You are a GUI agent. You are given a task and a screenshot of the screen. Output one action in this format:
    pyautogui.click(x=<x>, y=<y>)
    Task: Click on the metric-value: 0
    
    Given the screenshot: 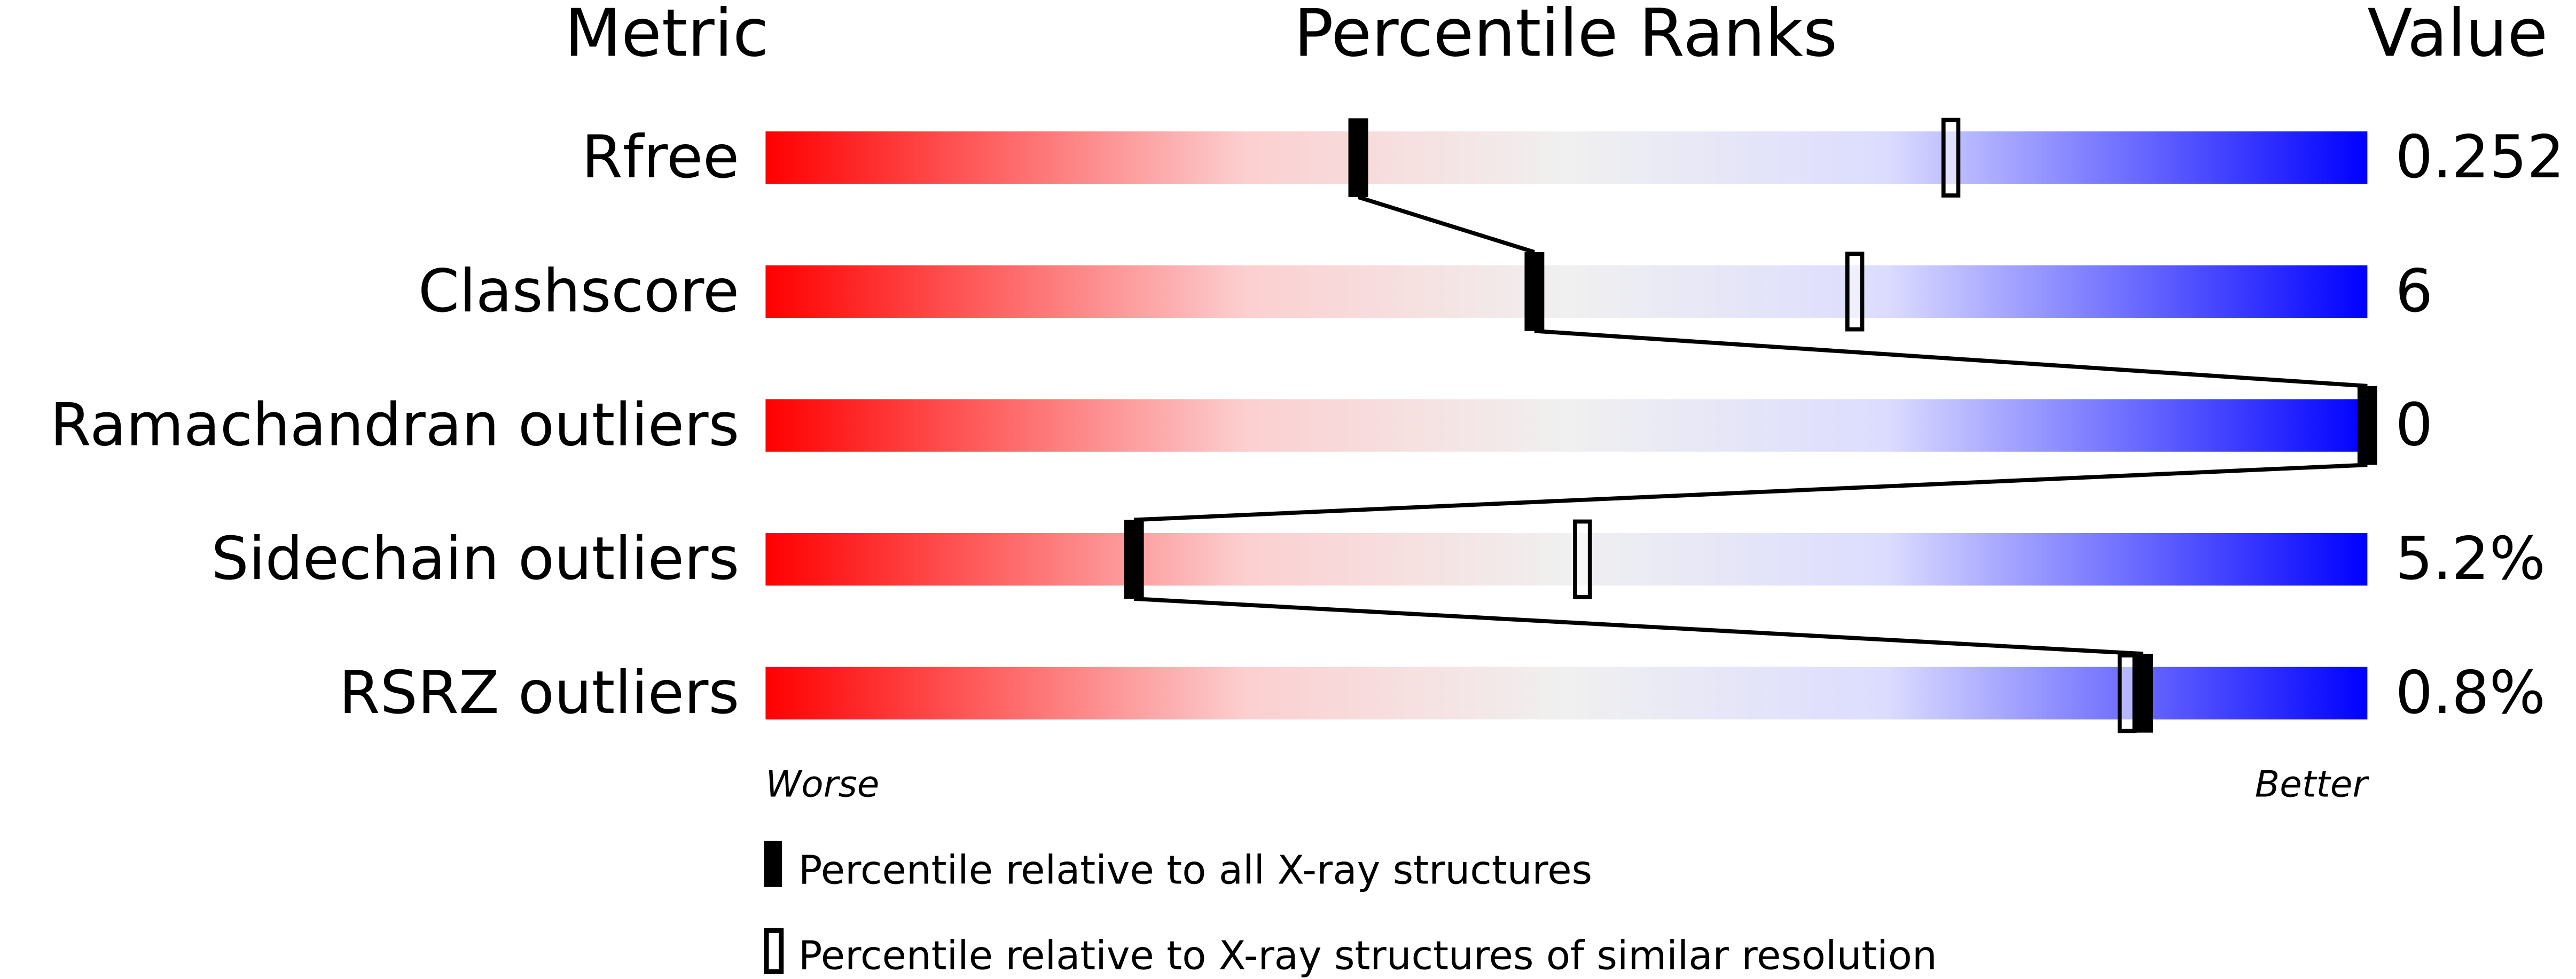 What is the action you would take?
    pyautogui.click(x=2414, y=424)
    